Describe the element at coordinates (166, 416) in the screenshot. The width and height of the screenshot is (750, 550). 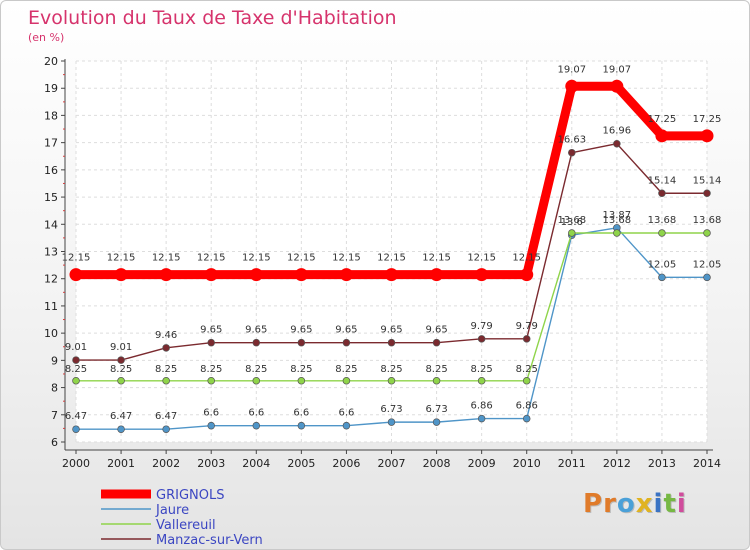
I see `data-label: 6.47` at that location.